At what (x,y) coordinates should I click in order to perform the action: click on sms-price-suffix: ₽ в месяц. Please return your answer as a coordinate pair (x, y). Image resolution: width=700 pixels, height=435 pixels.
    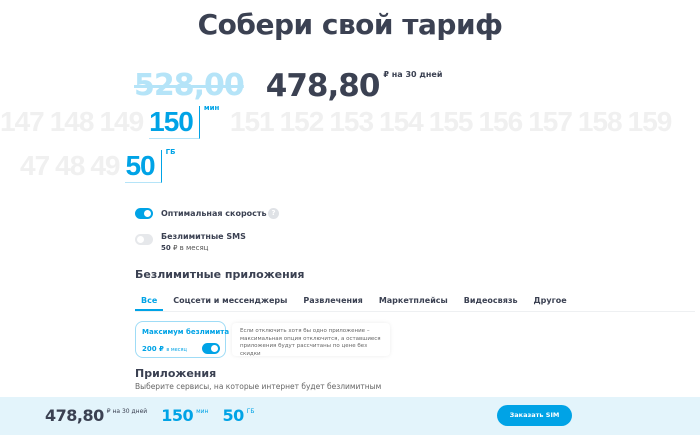
    Looking at the image, I should click on (190, 248).